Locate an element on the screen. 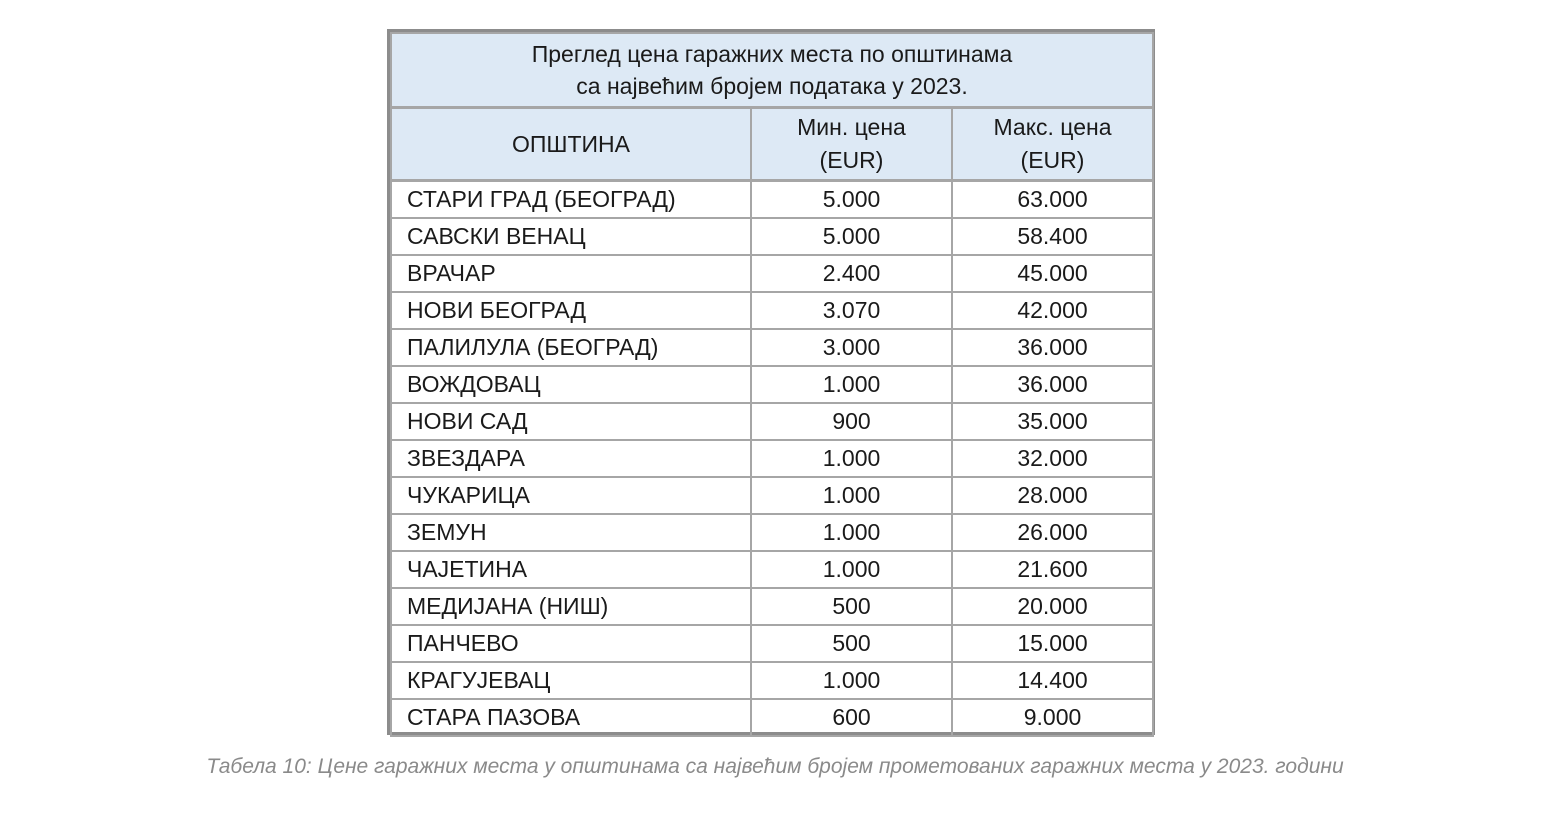 Image resolution: width=1550 pixels, height=813 pixels. table-row: НОВИ БЕОГРАД 3.070 42.000 is located at coordinates (772, 310).